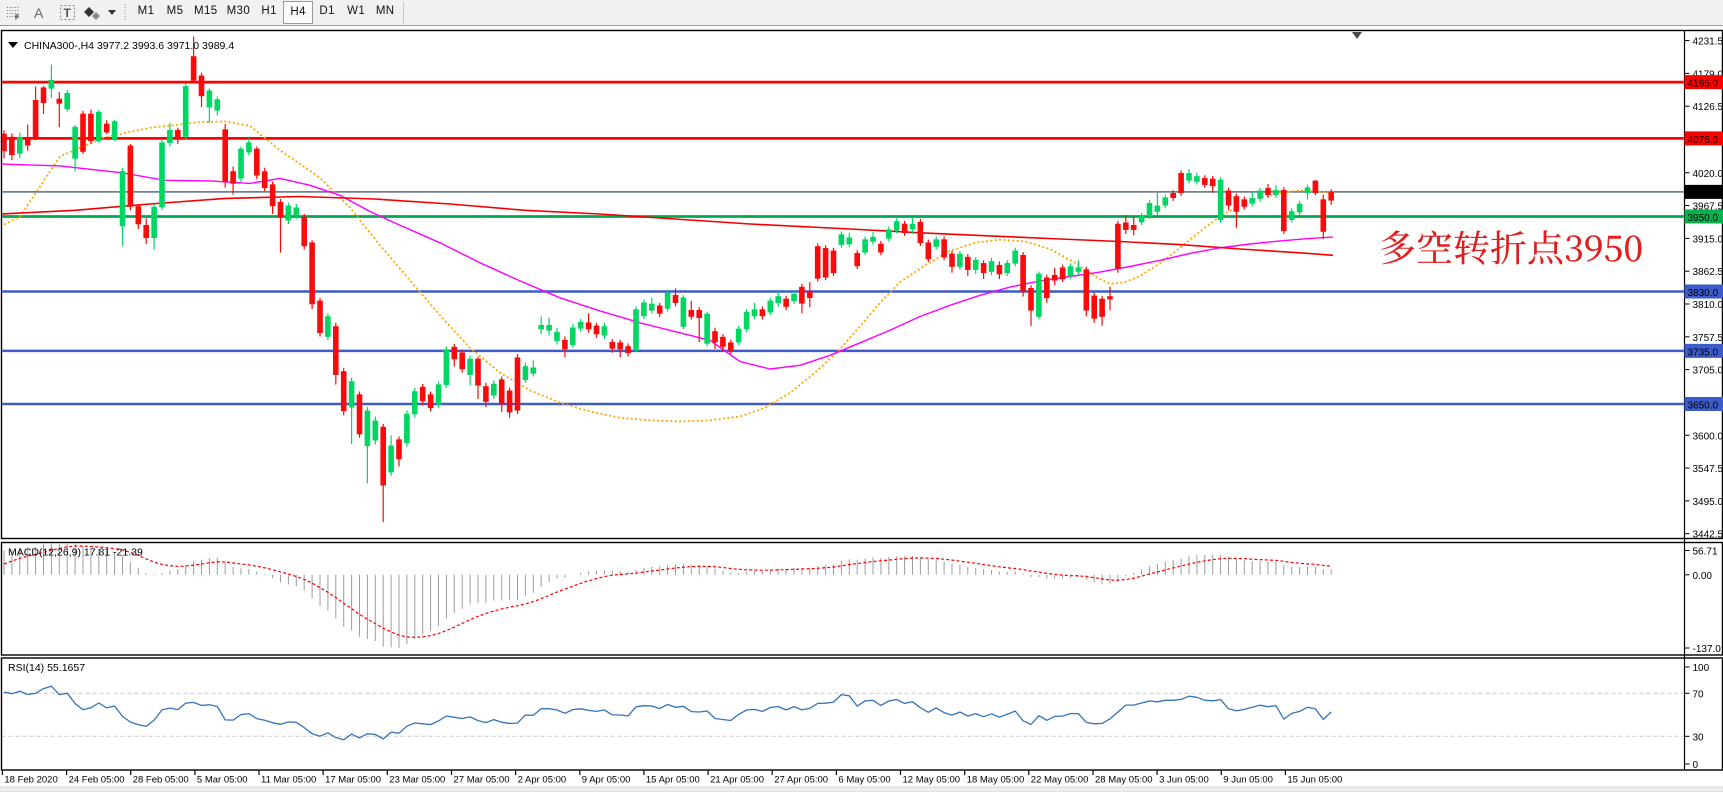 This screenshot has width=1723, height=792. What do you see at coordinates (356, 11) in the screenshot?
I see `timeframe-button-w1: W1` at bounding box center [356, 11].